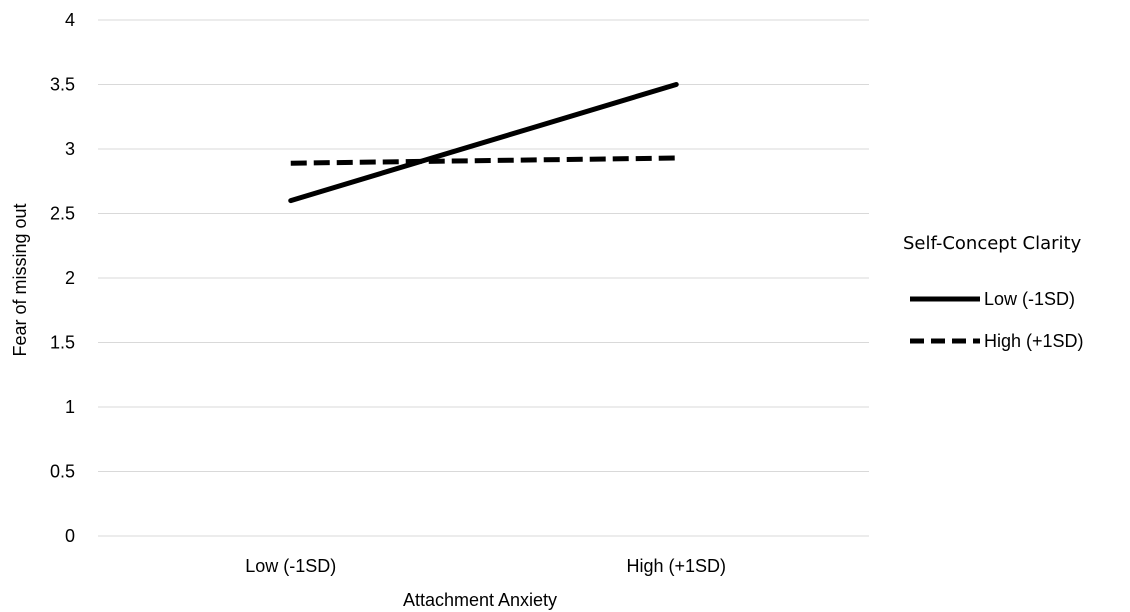  Describe the element at coordinates (1034, 341) in the screenshot. I see `legend-label: High (+1SD)` at that location.